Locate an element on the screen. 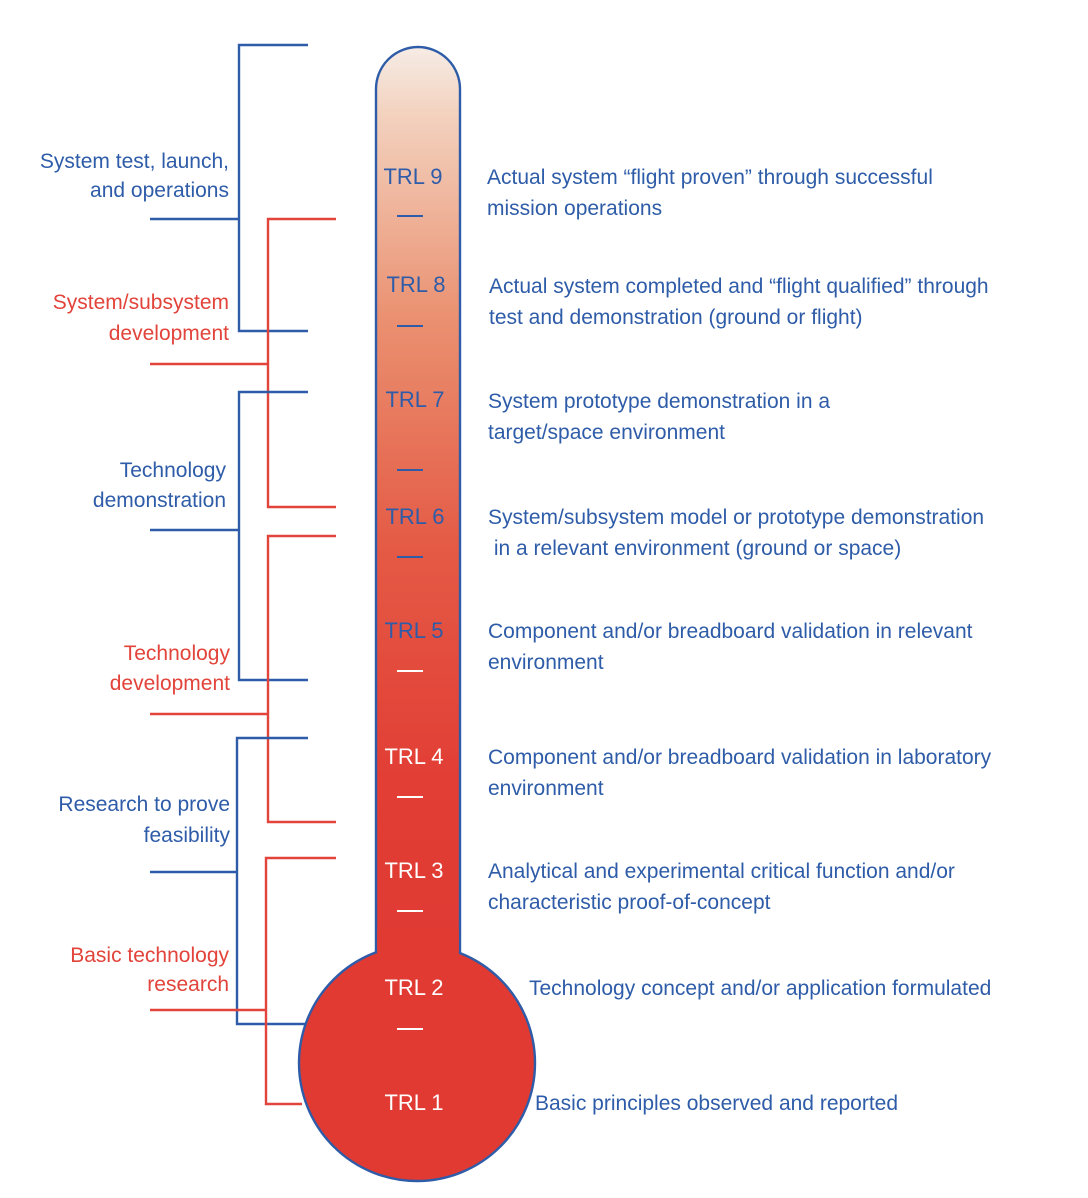 Image resolution: width=1088 pixels, height=1198 pixels. bracket-technology-demonstration is located at coordinates (229, 536).